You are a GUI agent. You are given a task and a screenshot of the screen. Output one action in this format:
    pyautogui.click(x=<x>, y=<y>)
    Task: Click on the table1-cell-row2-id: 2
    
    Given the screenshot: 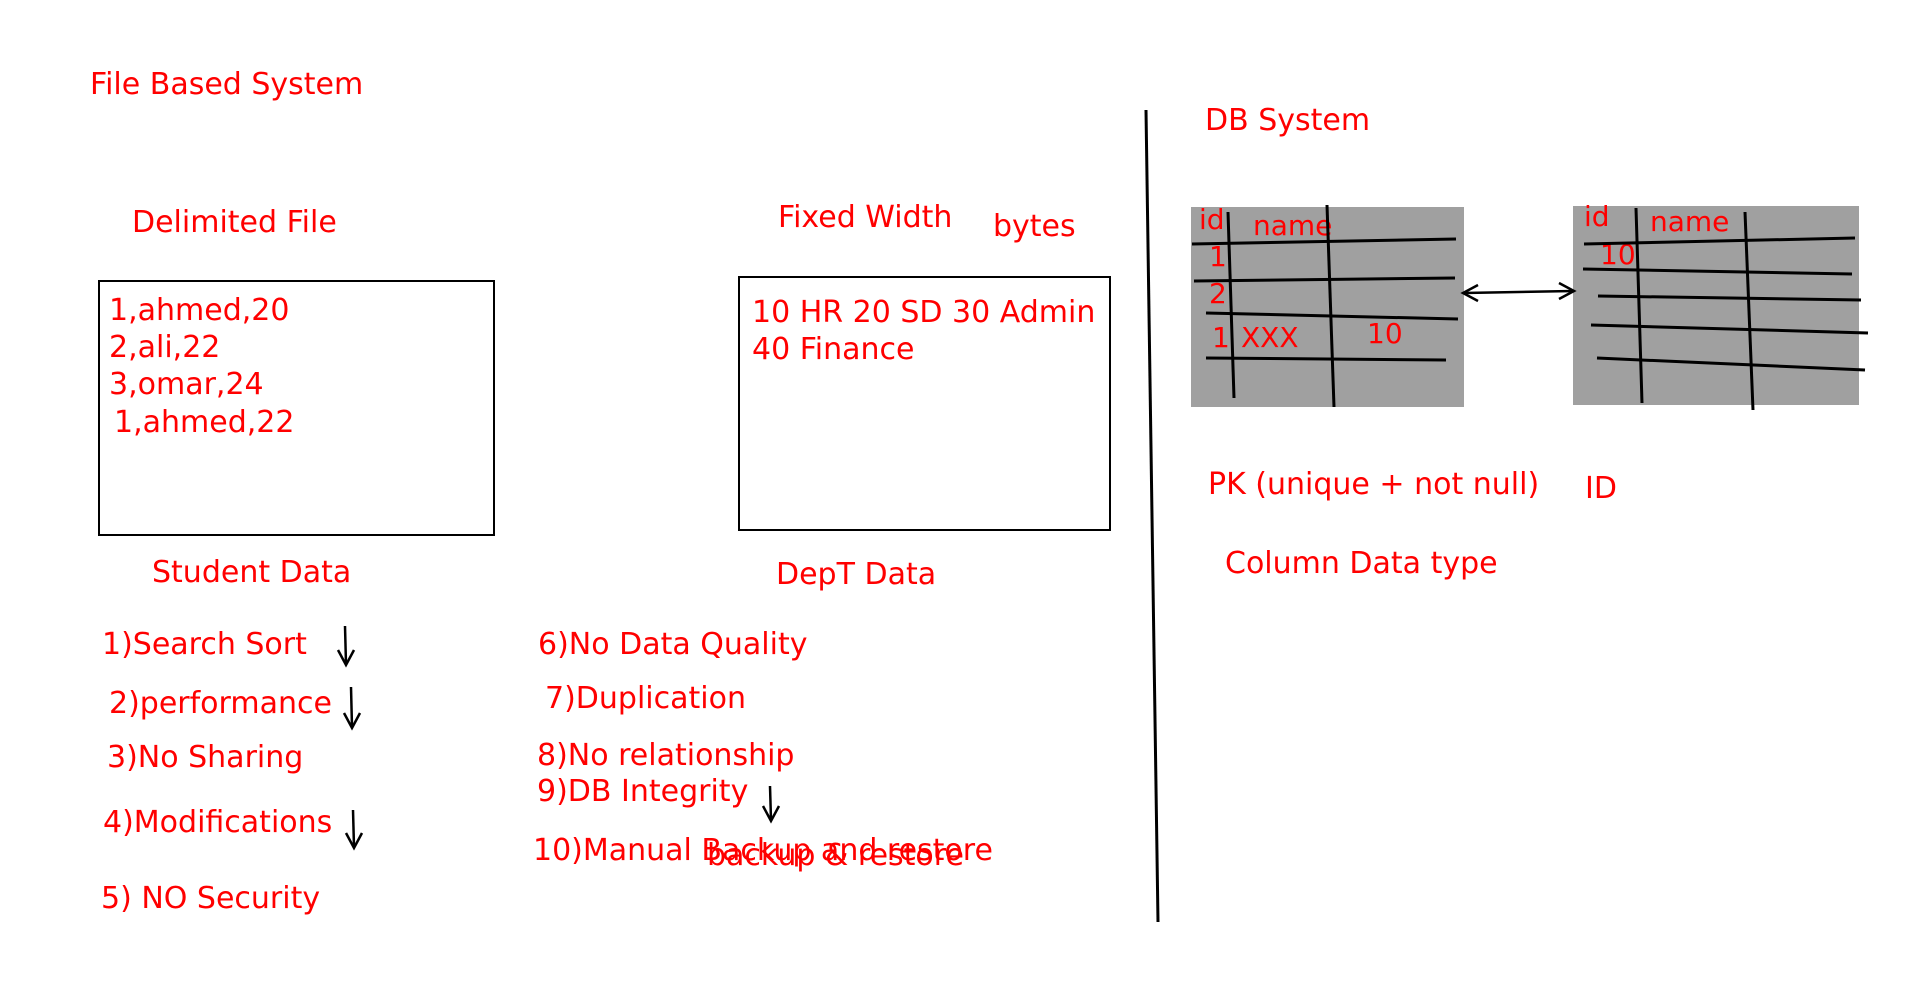 What is the action you would take?
    pyautogui.click(x=1218, y=293)
    